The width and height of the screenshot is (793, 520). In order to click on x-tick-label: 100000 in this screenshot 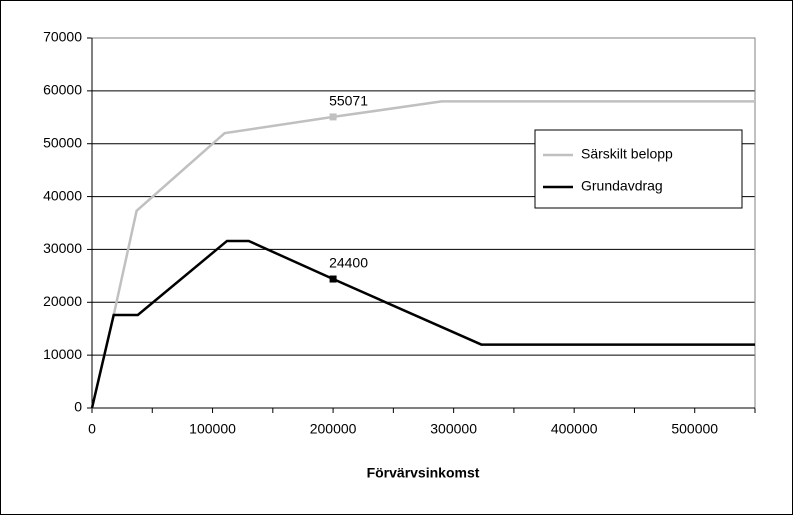, I will do `click(212, 429)`.